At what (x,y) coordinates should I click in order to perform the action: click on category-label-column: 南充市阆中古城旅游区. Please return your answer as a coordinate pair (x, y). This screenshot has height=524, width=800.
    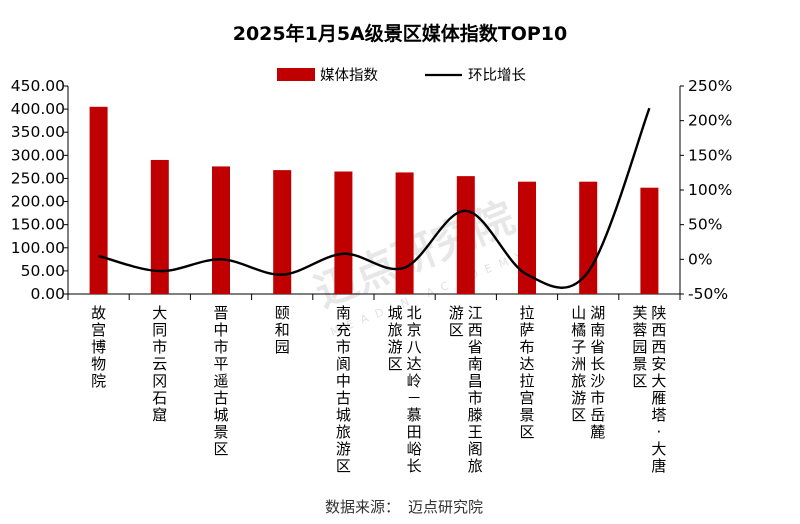
    Looking at the image, I should click on (343, 389).